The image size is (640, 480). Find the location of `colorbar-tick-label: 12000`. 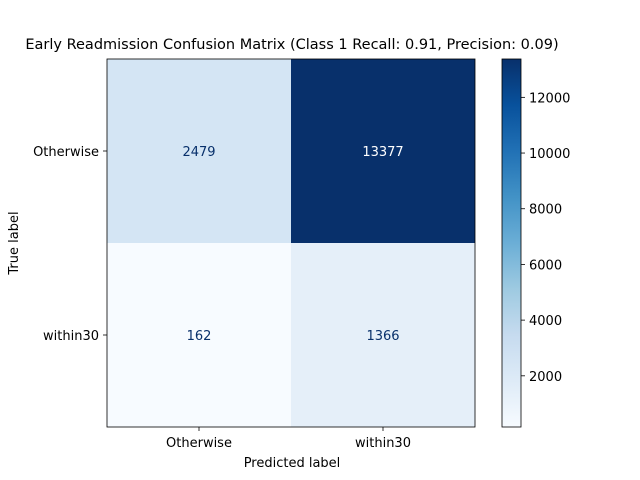

colorbar-tick-label: 12000 is located at coordinates (549, 98).